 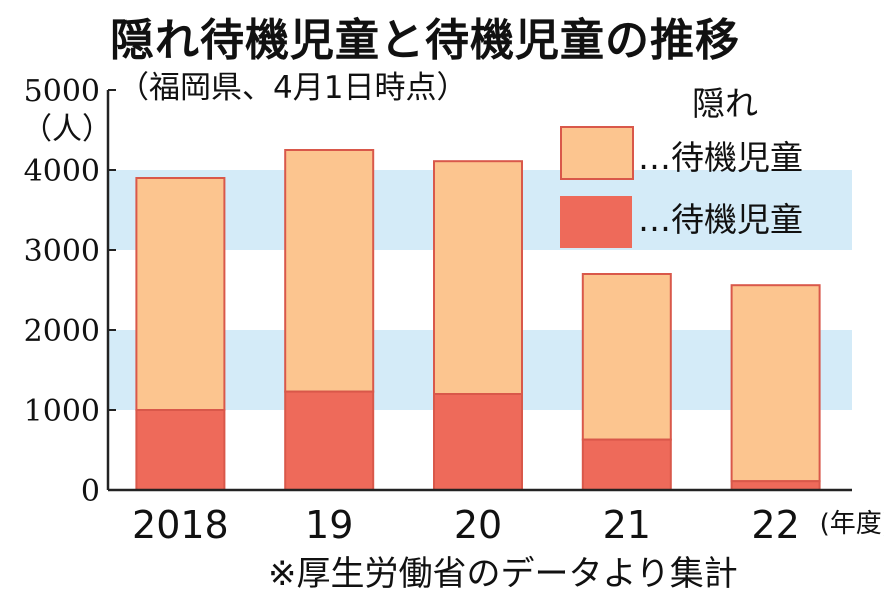 I want to click on bar-waiting-2018, so click(x=180, y=450).